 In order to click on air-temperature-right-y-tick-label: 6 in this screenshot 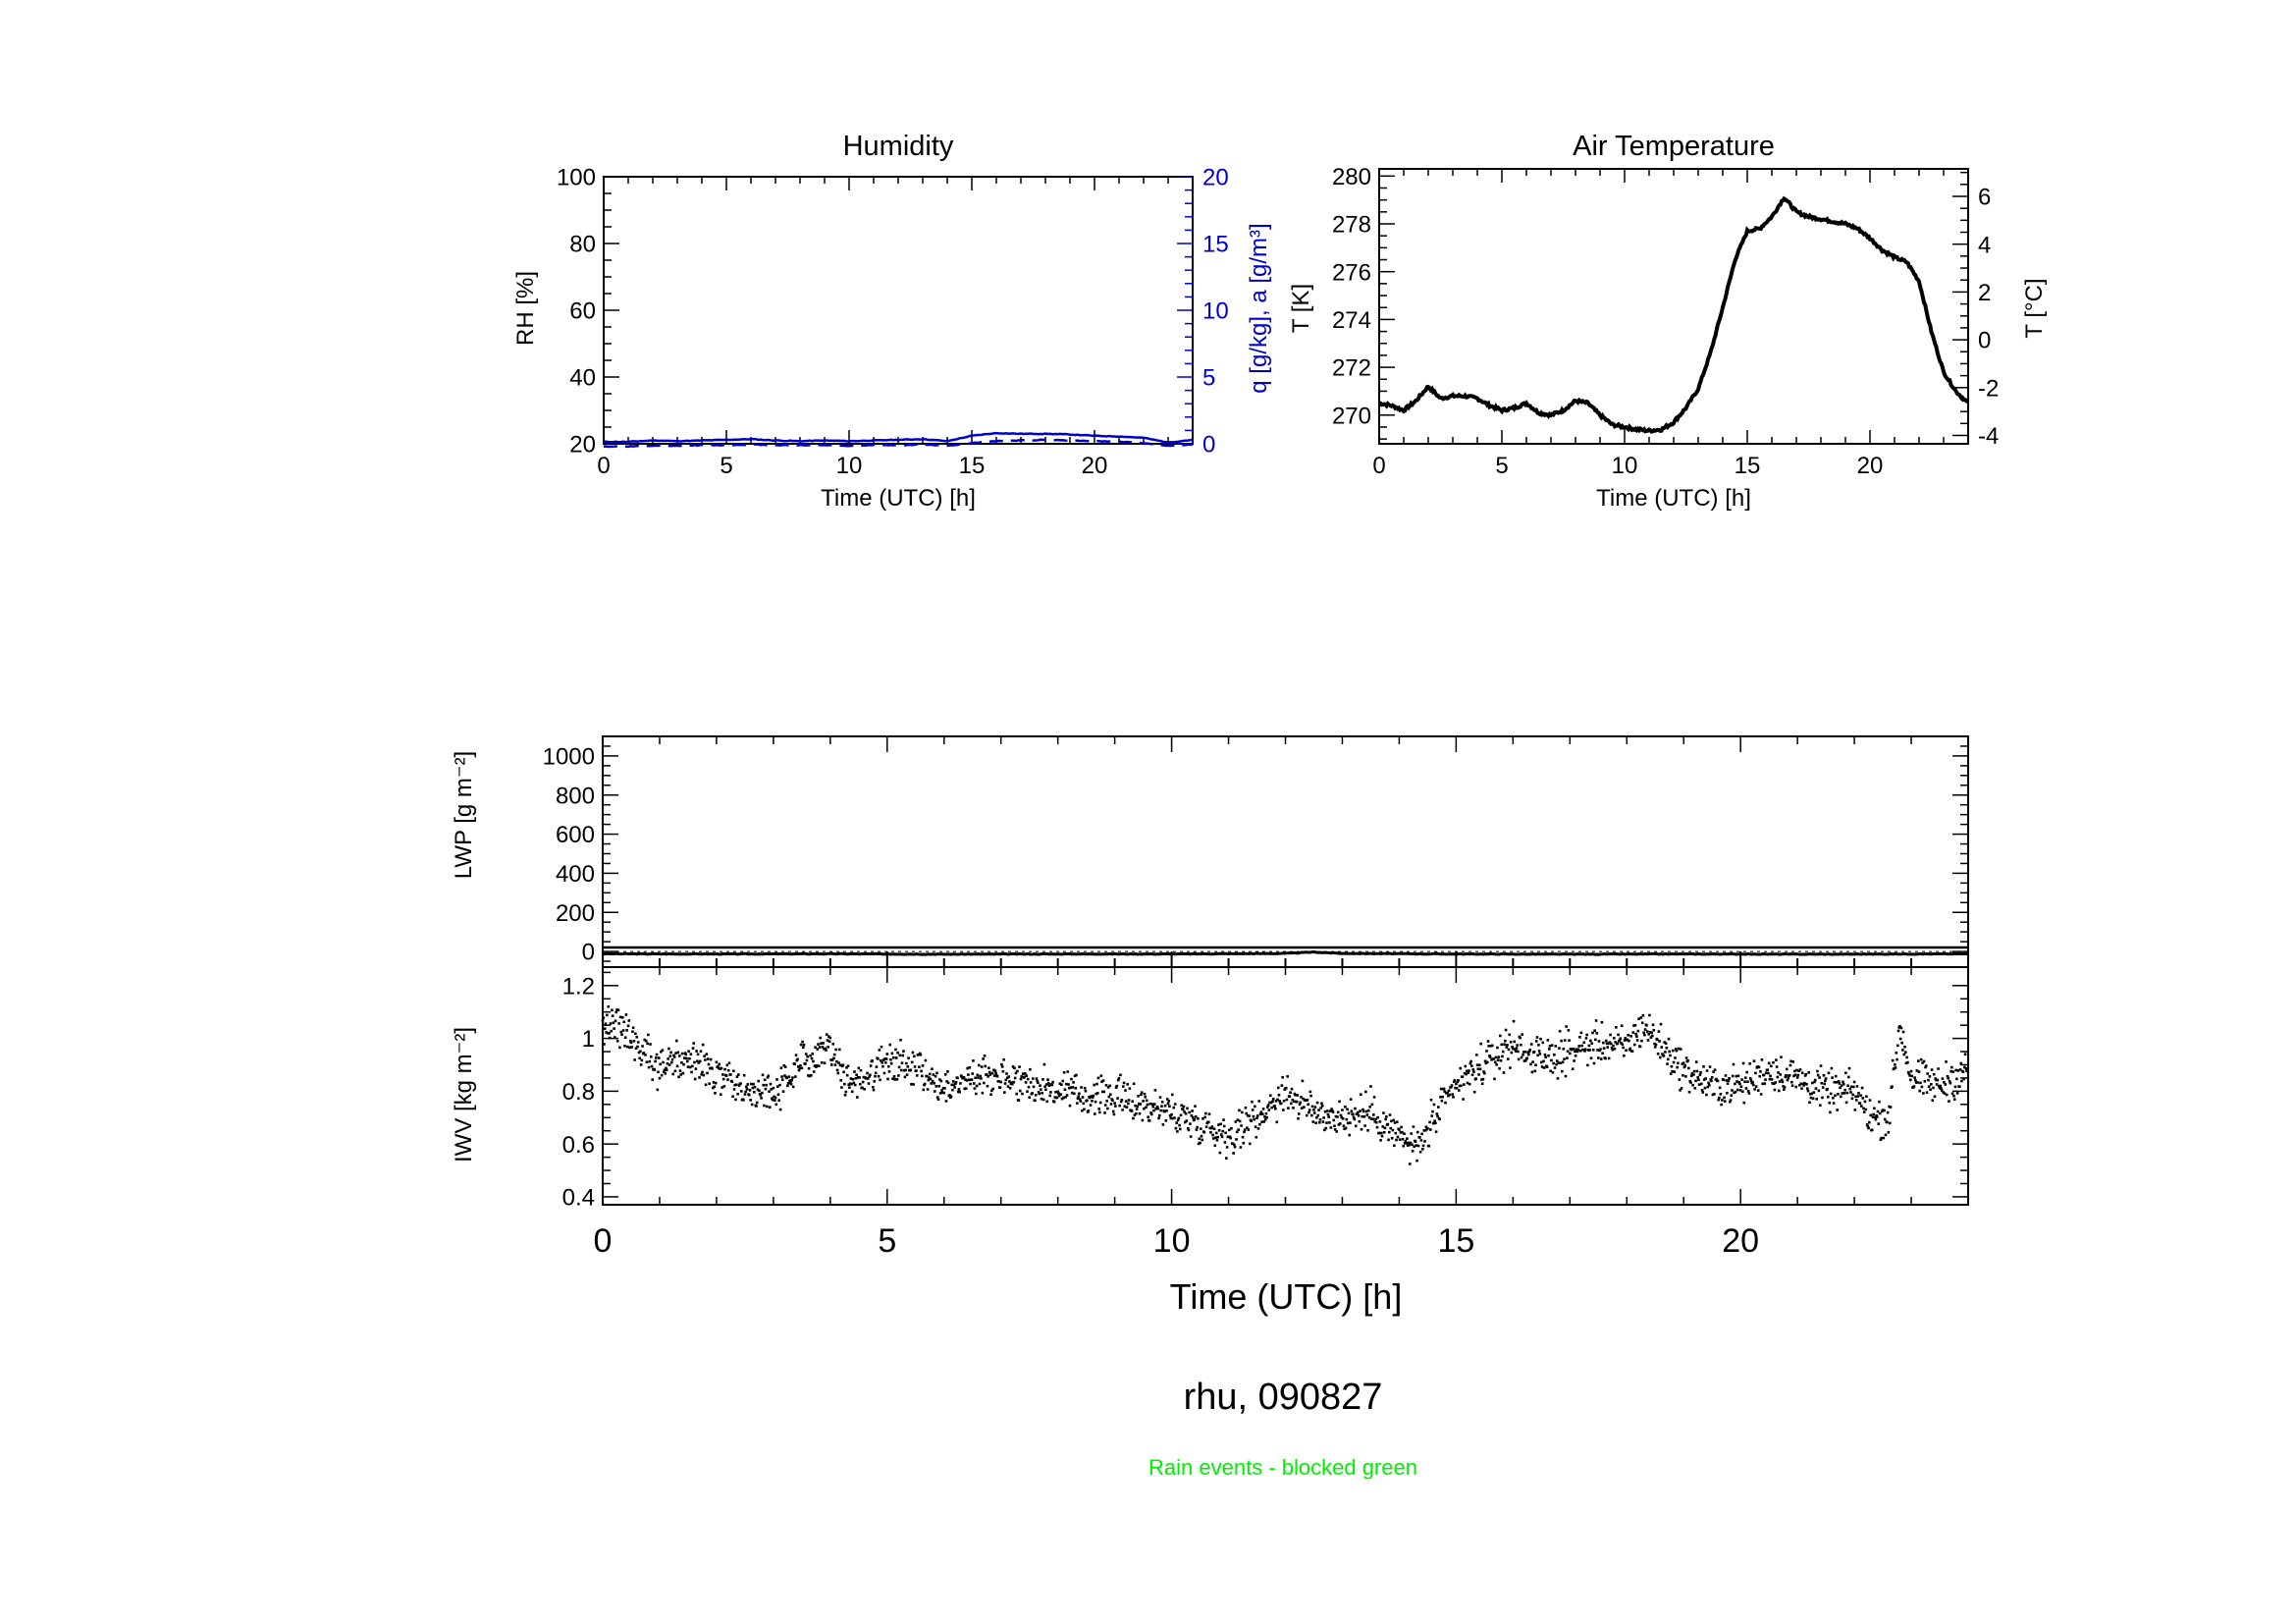, I will do `click(1984, 198)`.